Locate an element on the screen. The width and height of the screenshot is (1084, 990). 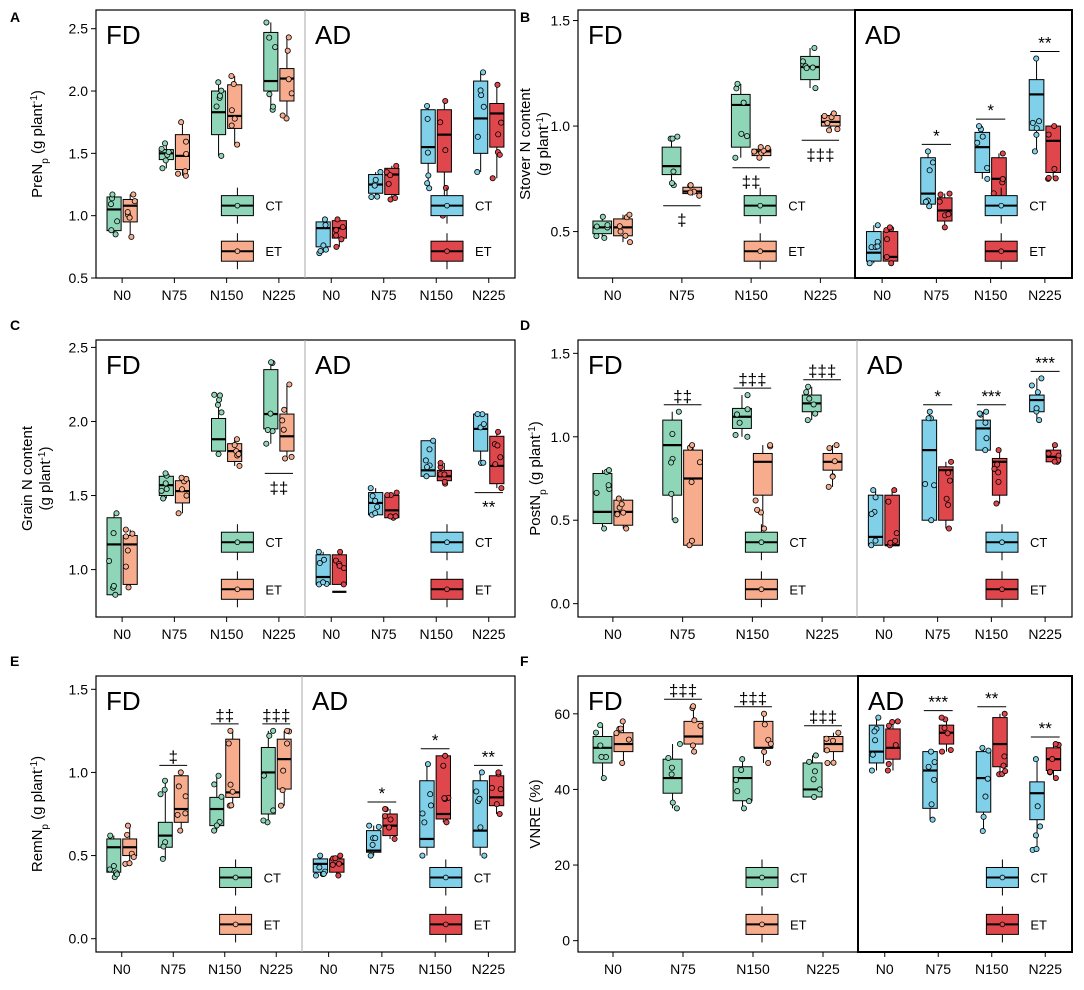
legend-label: ET is located at coordinates (273, 251).